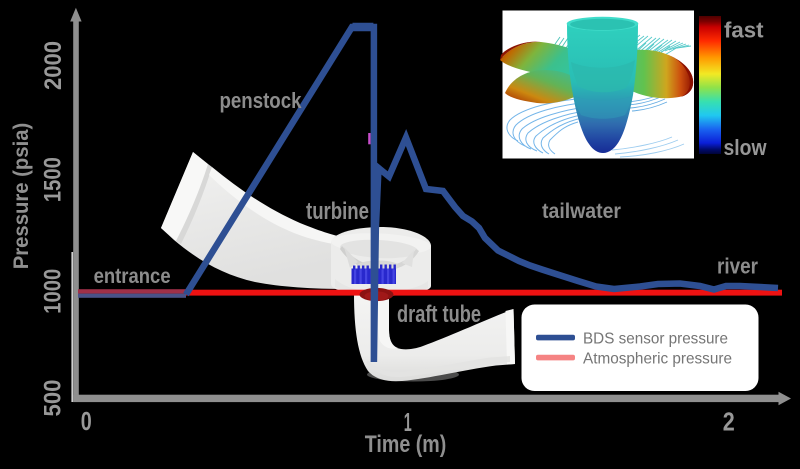 The height and width of the screenshot is (469, 800). Describe the element at coordinates (408, 423) in the screenshot. I see `svg-text: 1` at that location.